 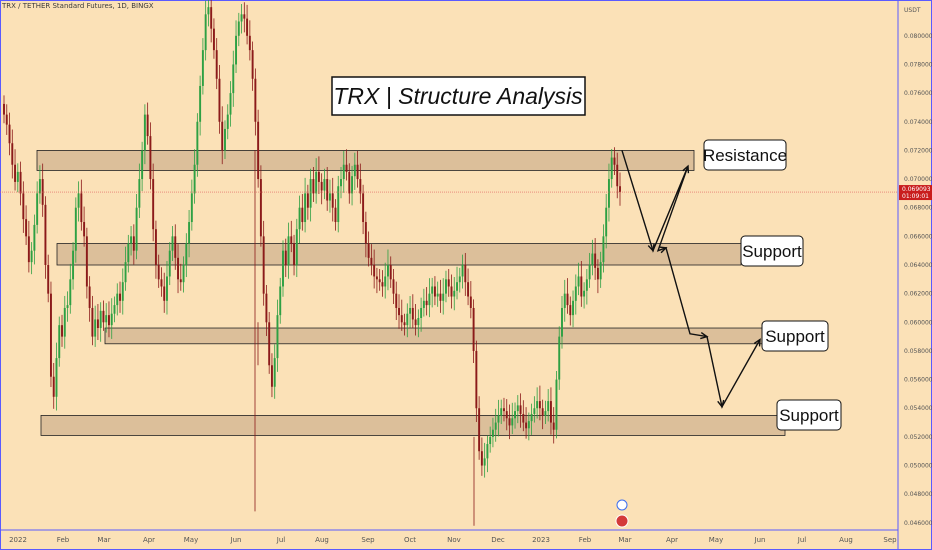 I want to click on currency-label: USDT, so click(x=912, y=10).